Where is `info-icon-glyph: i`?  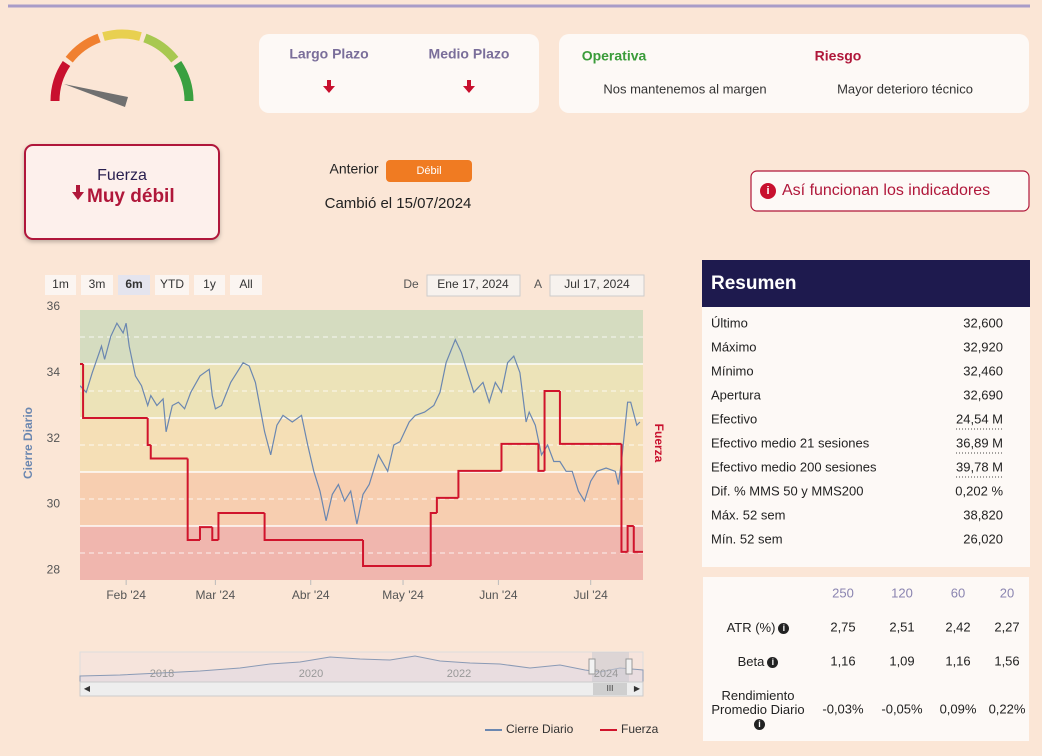 info-icon-glyph: i is located at coordinates (767, 191).